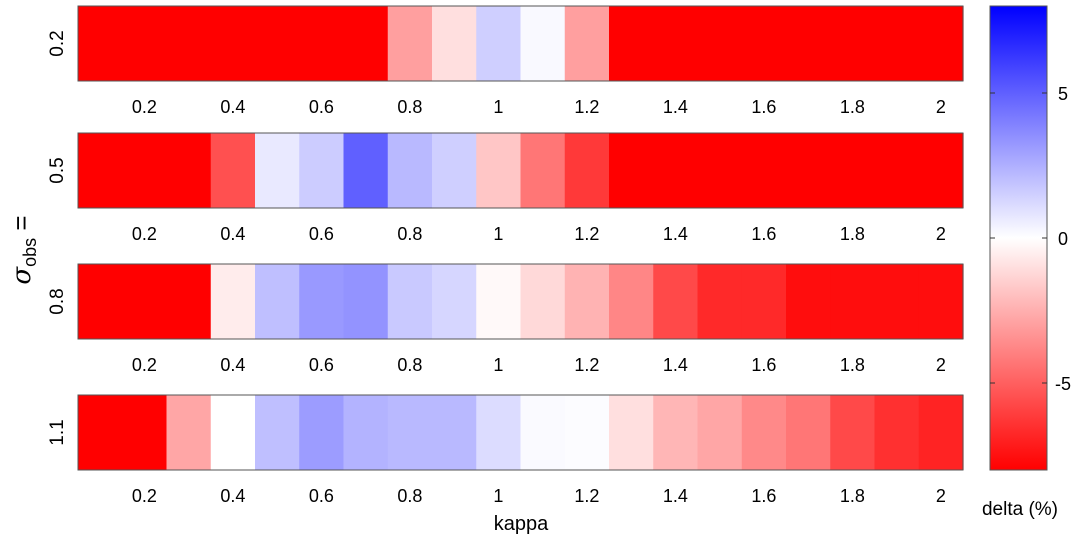 The width and height of the screenshot is (1084, 535). I want to click on y-axis-label-suffix: =, so click(21, 226).